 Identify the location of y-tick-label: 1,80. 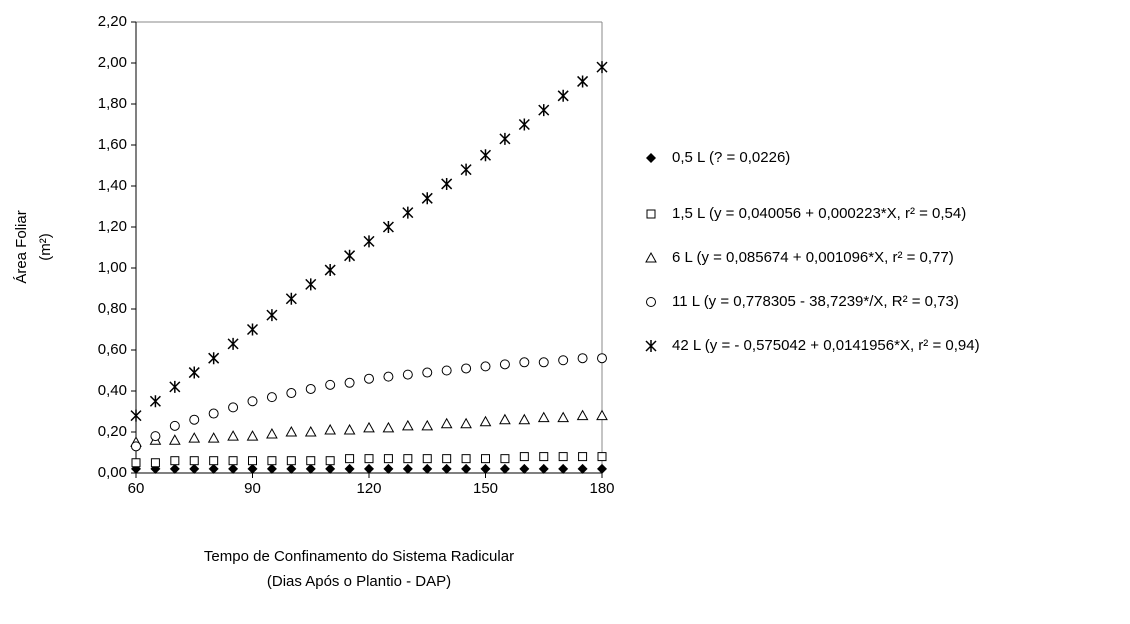
(112, 103).